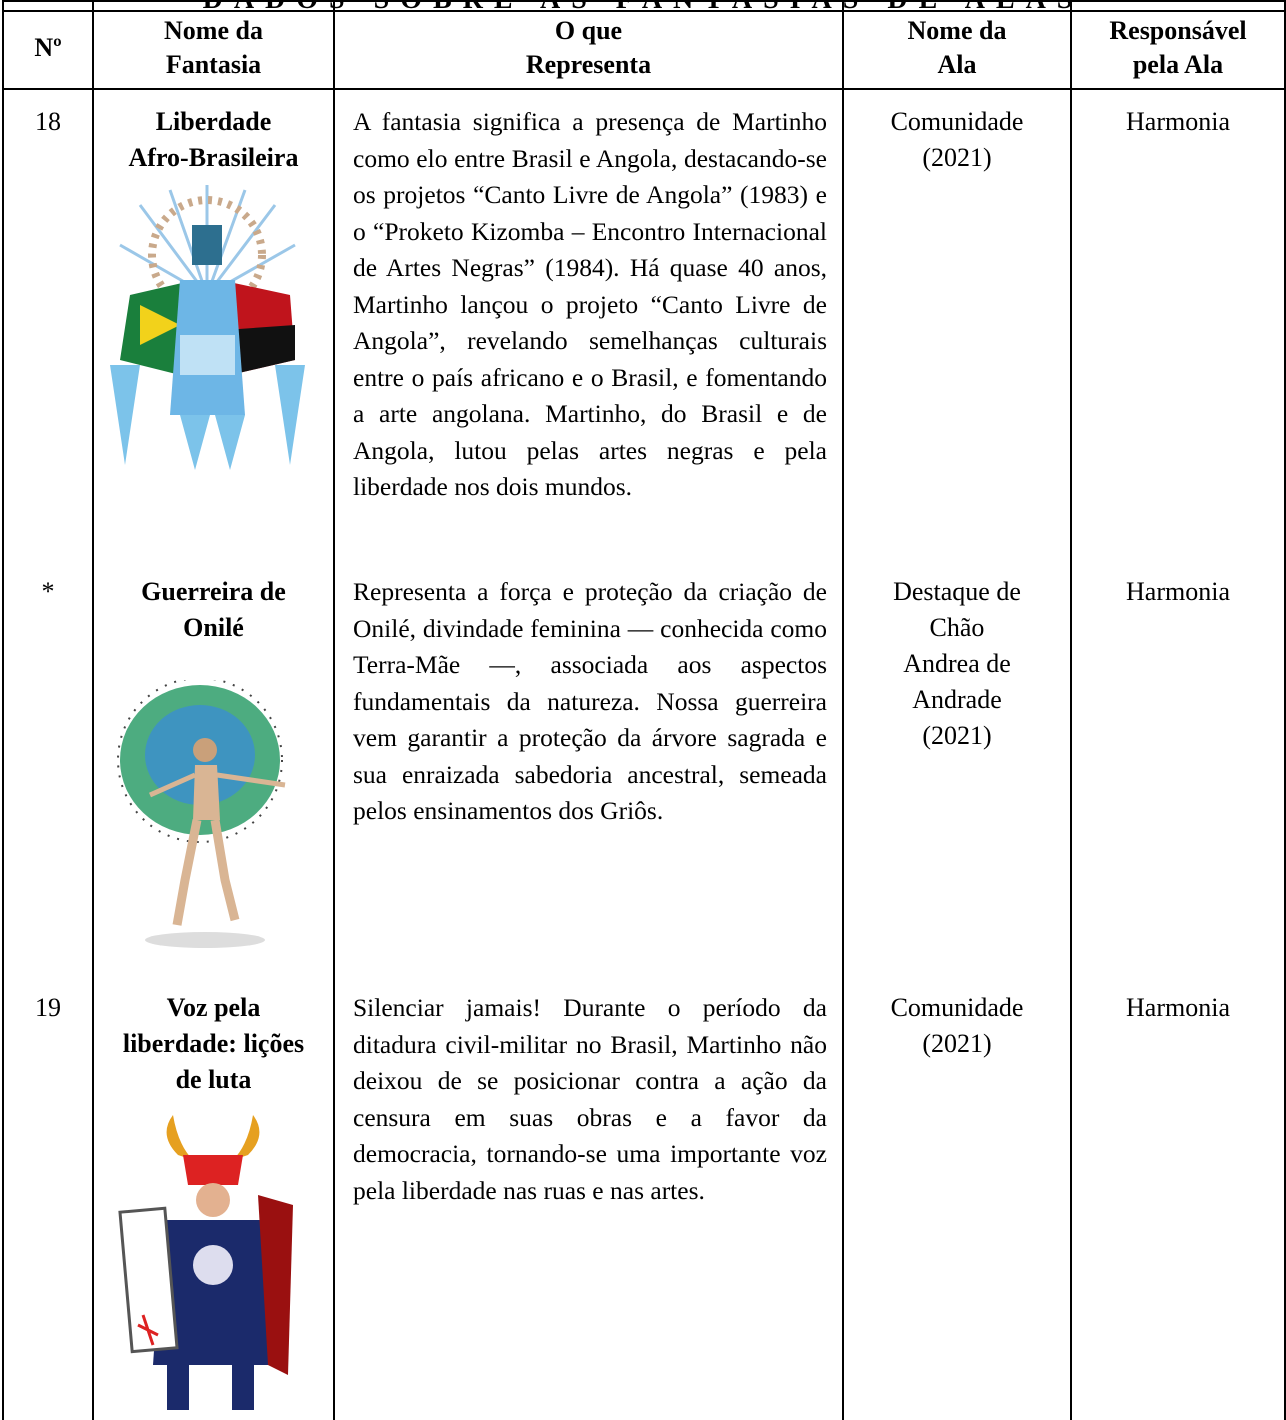 This screenshot has width=1286, height=1420. What do you see at coordinates (1178, 47) in the screenshot?
I see `column-header: Responsável pela Ala` at bounding box center [1178, 47].